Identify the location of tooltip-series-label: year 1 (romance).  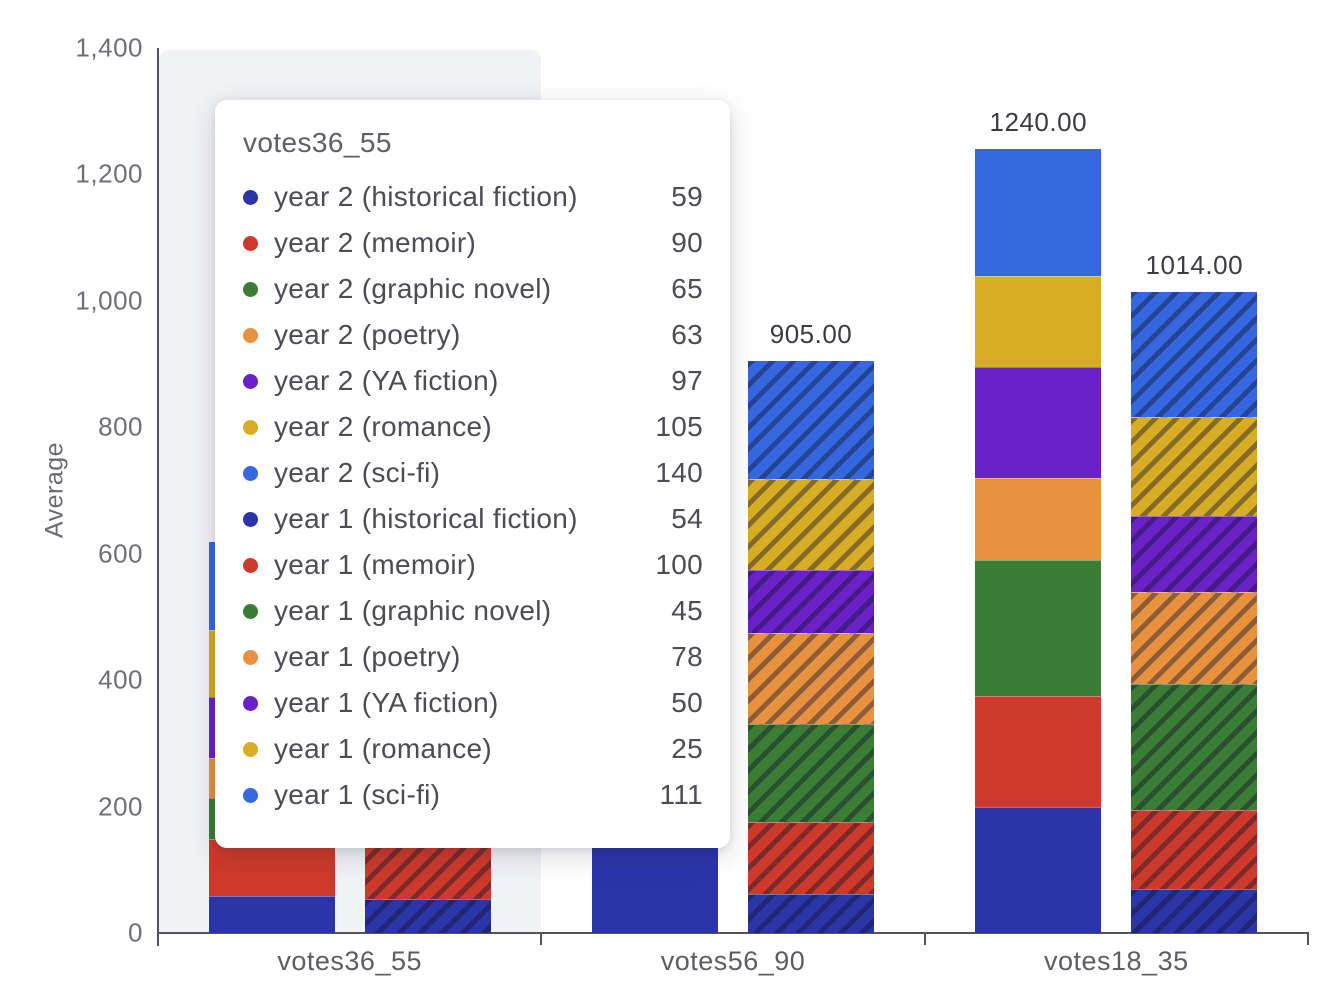
(383, 748).